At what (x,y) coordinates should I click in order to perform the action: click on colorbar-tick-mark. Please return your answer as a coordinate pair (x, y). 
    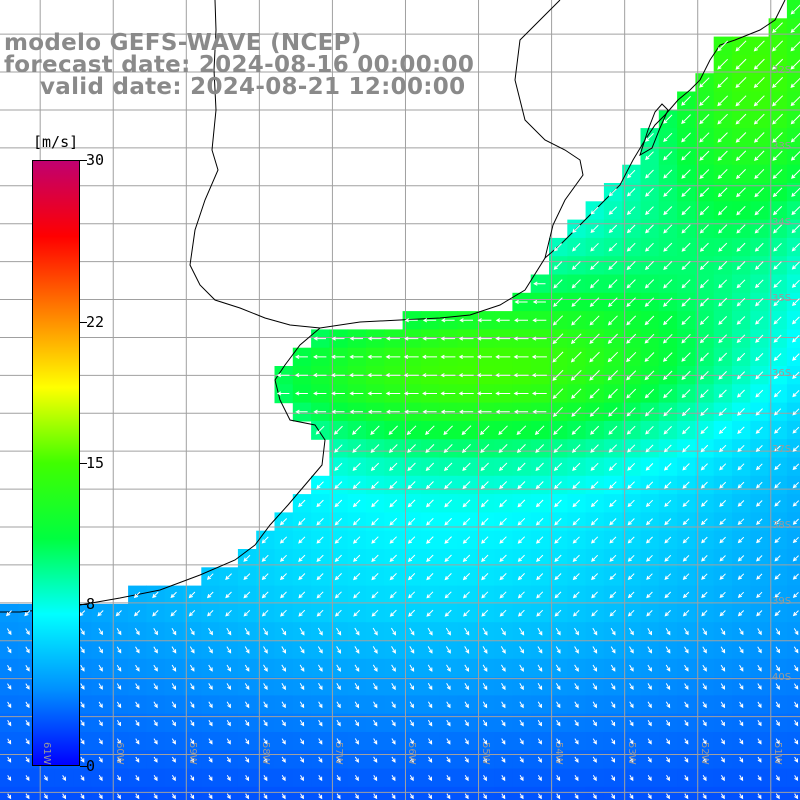
    Looking at the image, I should click on (83, 160).